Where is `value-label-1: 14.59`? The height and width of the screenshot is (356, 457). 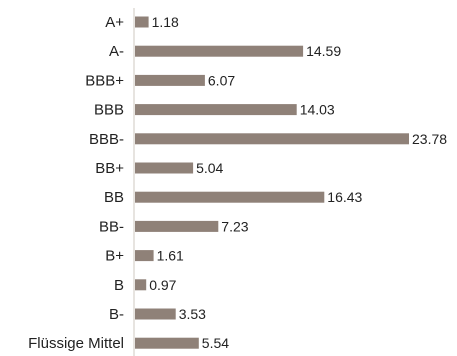
value-label-1: 14.59 is located at coordinates (323, 51).